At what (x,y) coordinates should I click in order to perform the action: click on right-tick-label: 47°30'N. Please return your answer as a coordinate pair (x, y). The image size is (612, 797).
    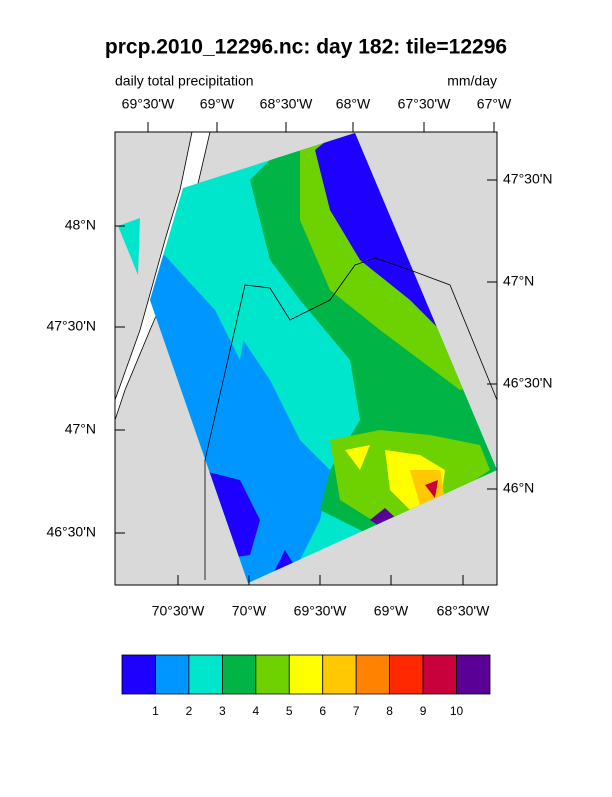
    Looking at the image, I should click on (528, 179).